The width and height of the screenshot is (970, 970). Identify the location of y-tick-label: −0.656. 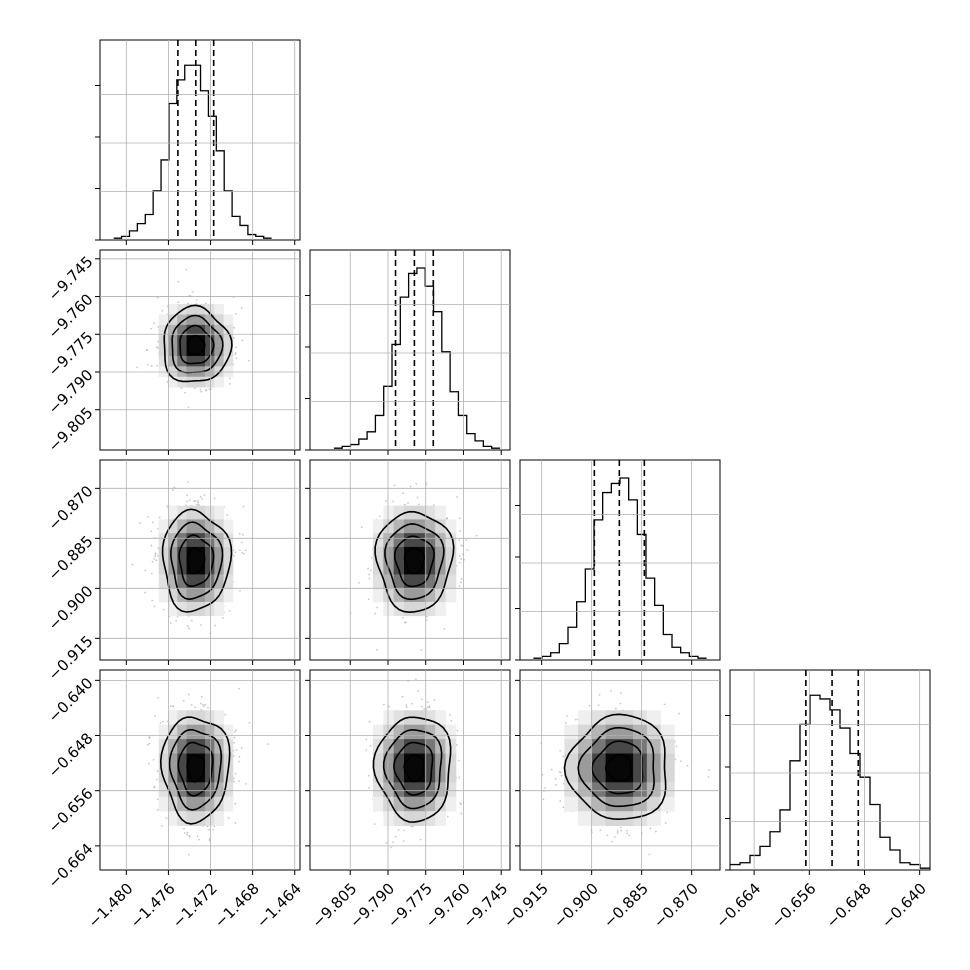
(71, 811).